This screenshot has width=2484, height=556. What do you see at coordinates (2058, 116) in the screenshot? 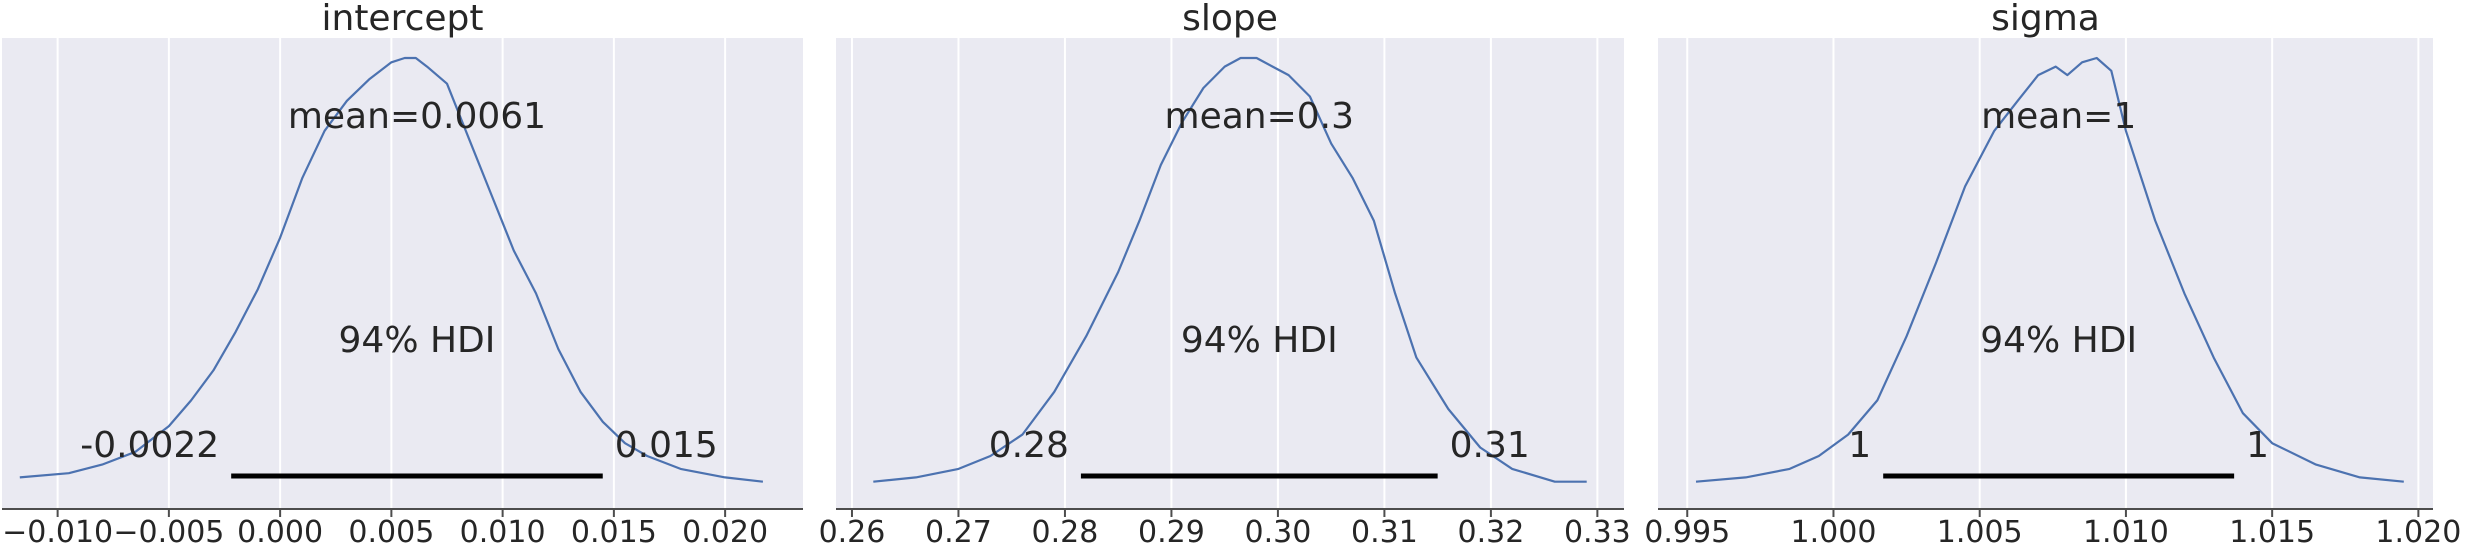
I see `mean-label: mean=1` at bounding box center [2058, 116].